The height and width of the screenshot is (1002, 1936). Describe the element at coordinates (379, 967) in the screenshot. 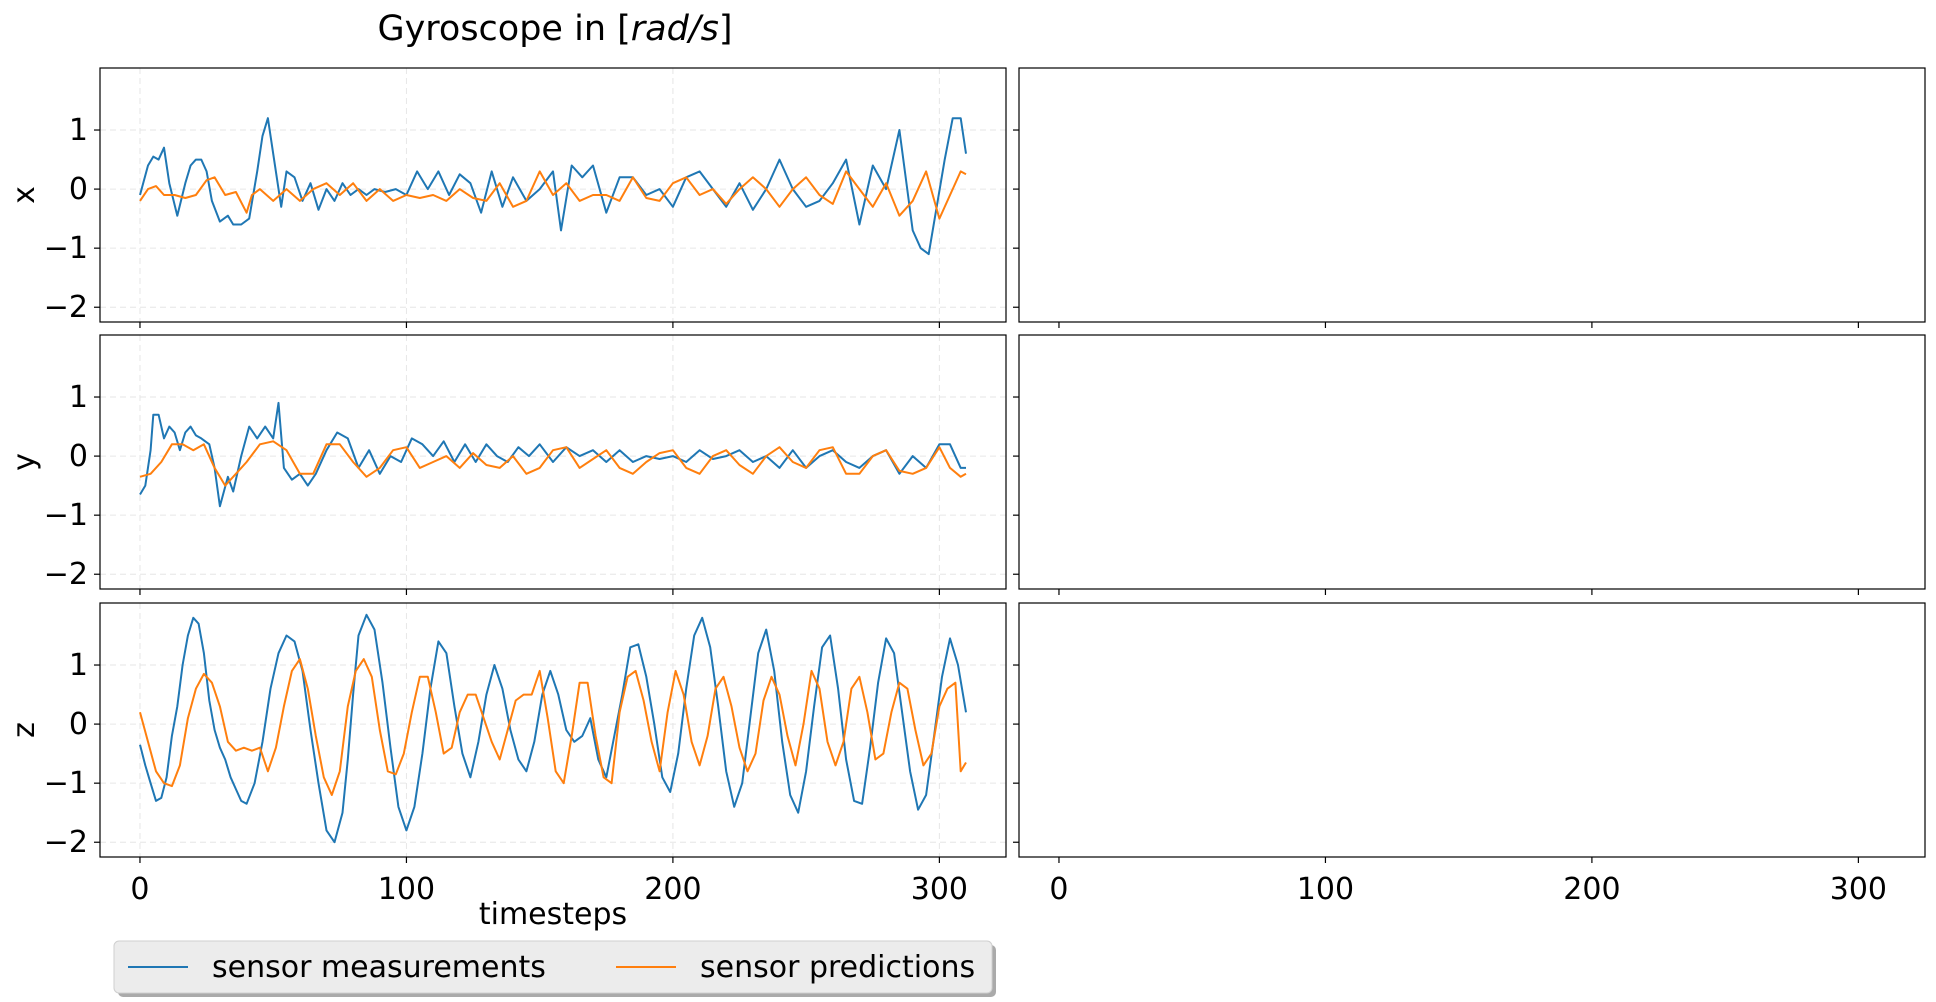

I see `legend-label: sensor measurements` at that location.